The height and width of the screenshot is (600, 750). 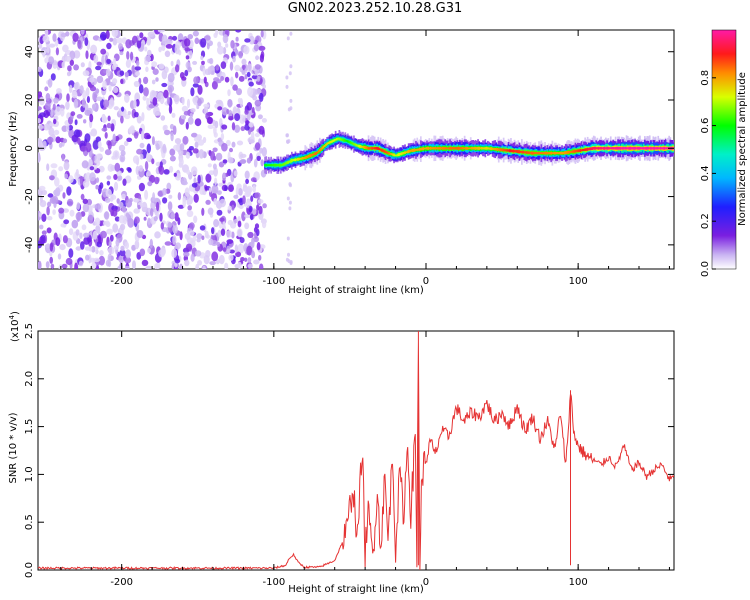 I want to click on x-tick-label: 0, so click(x=426, y=281).